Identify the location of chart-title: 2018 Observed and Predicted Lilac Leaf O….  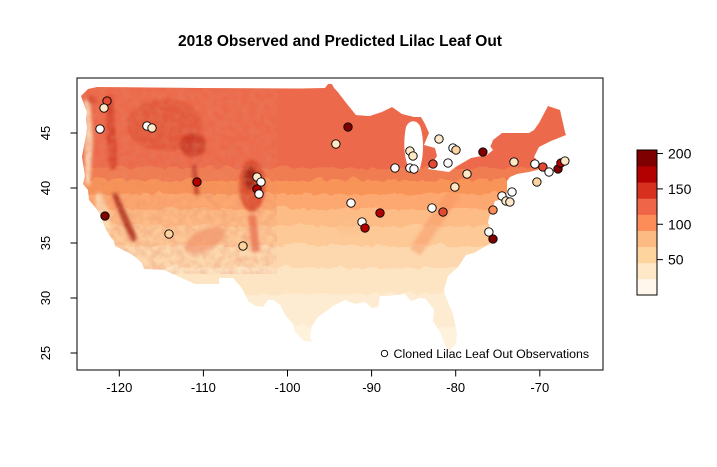
(340, 41).